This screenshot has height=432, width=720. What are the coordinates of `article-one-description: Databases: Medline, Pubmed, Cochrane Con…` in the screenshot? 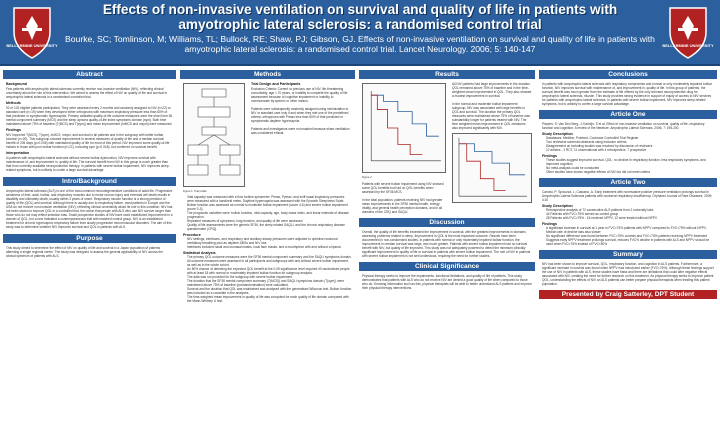 It's located at (628, 144).